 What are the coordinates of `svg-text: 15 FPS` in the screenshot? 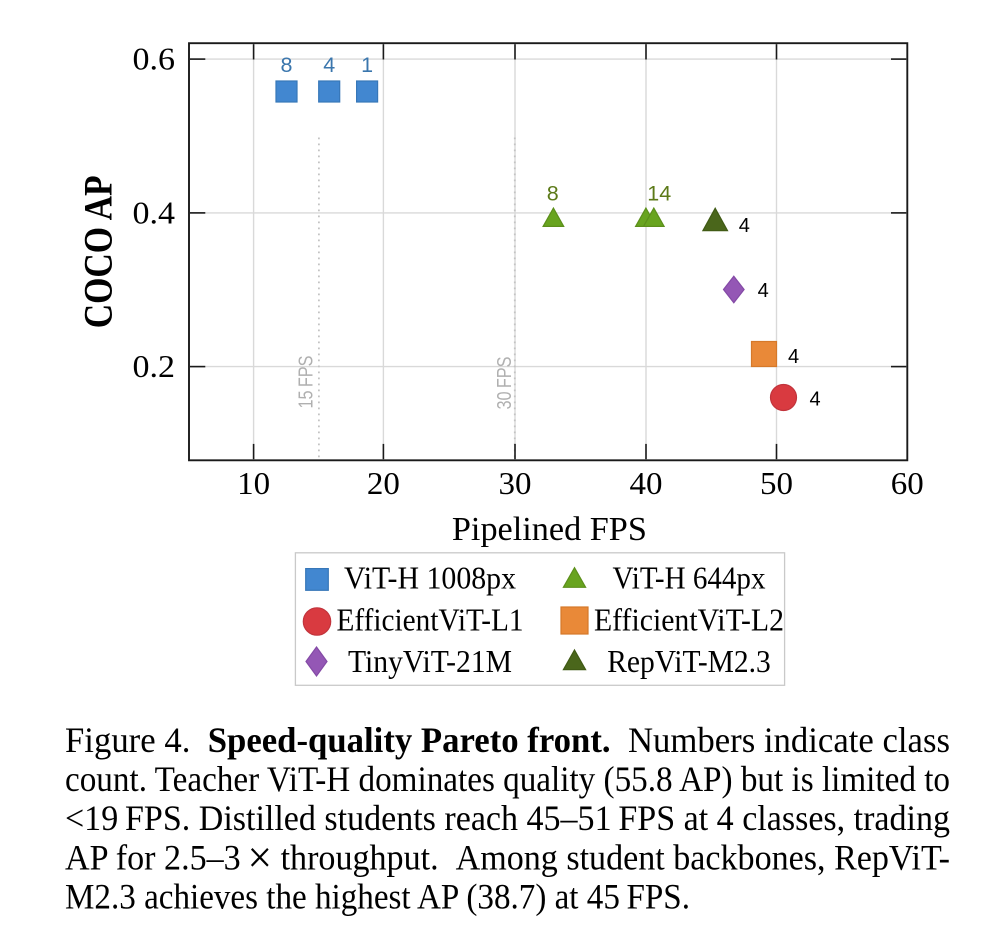 It's located at (307, 382).